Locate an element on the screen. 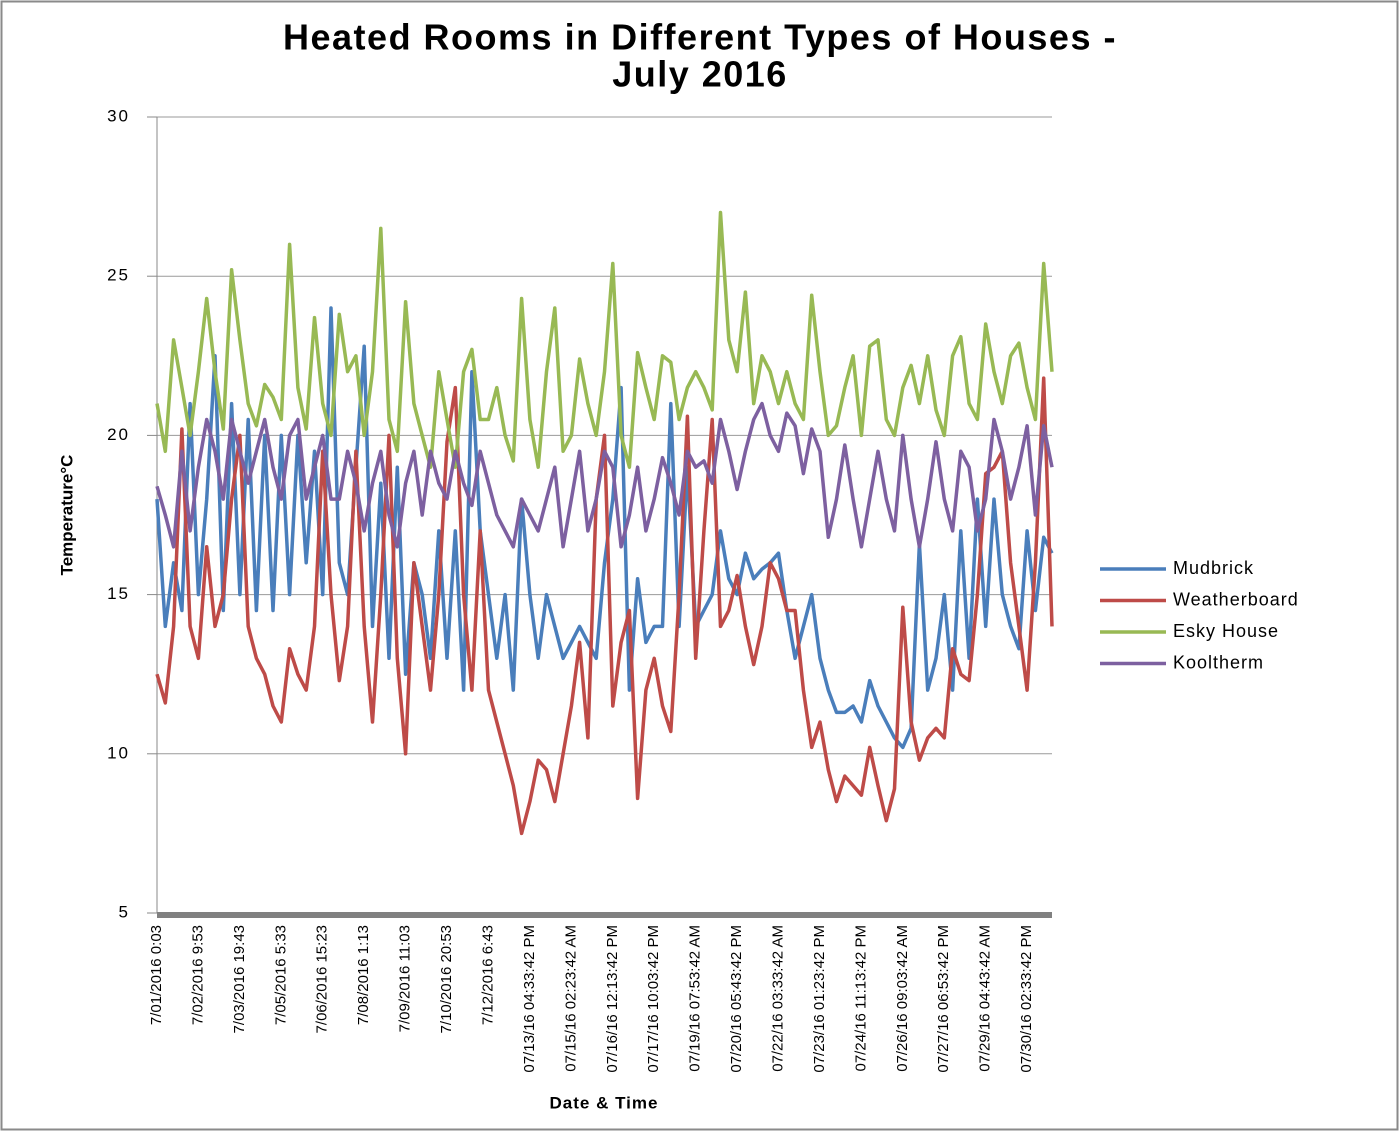  x-tick-label: 07/24/16 11:13:42 PM is located at coordinates (860, 998).